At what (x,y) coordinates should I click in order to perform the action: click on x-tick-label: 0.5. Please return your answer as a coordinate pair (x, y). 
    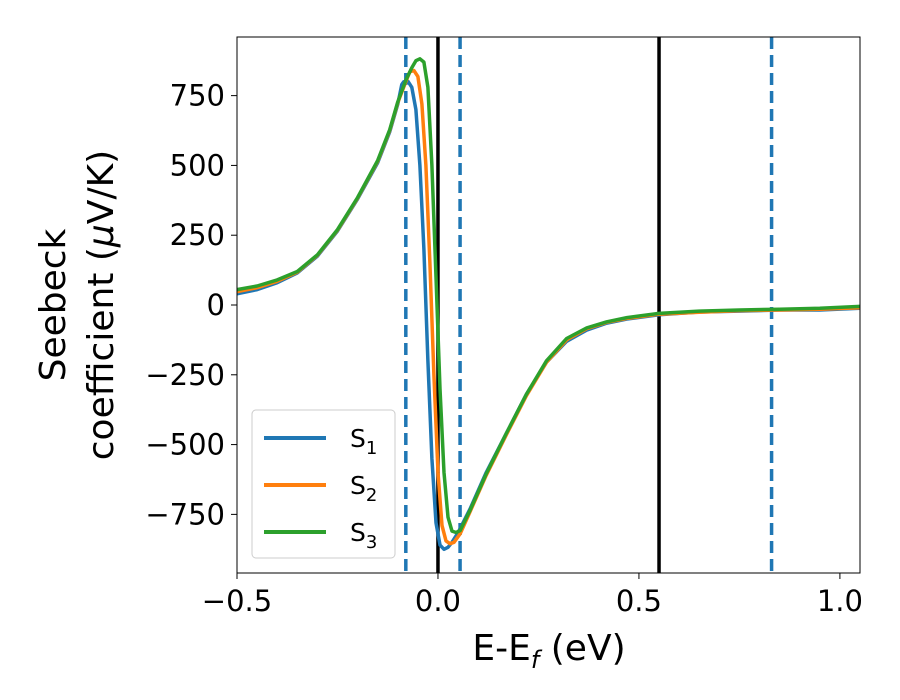
    Looking at the image, I should click on (639, 601).